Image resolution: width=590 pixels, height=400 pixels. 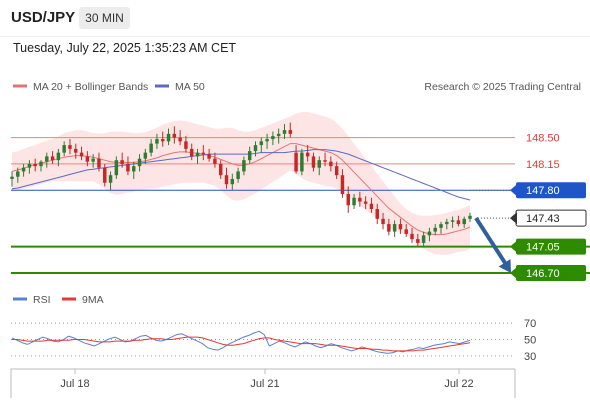 What do you see at coordinates (295, 18) in the screenshot?
I see `top-bar: USD/JPY 30 MIN` at bounding box center [295, 18].